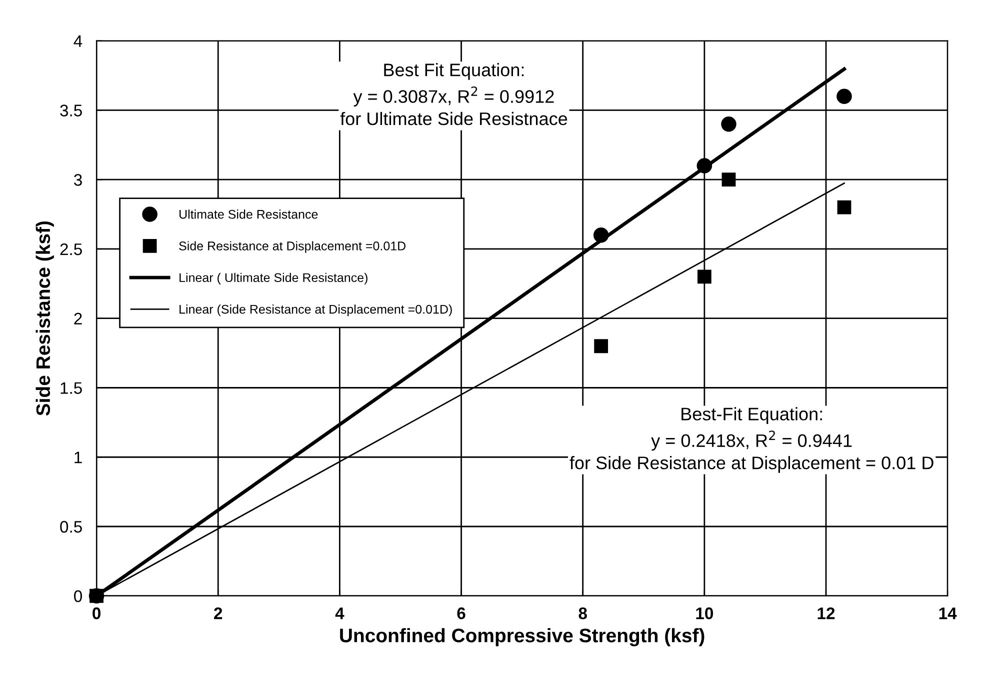 The height and width of the screenshot is (681, 985). What do you see at coordinates (826, 613) in the screenshot?
I see `x-tick-label: 12` at bounding box center [826, 613].